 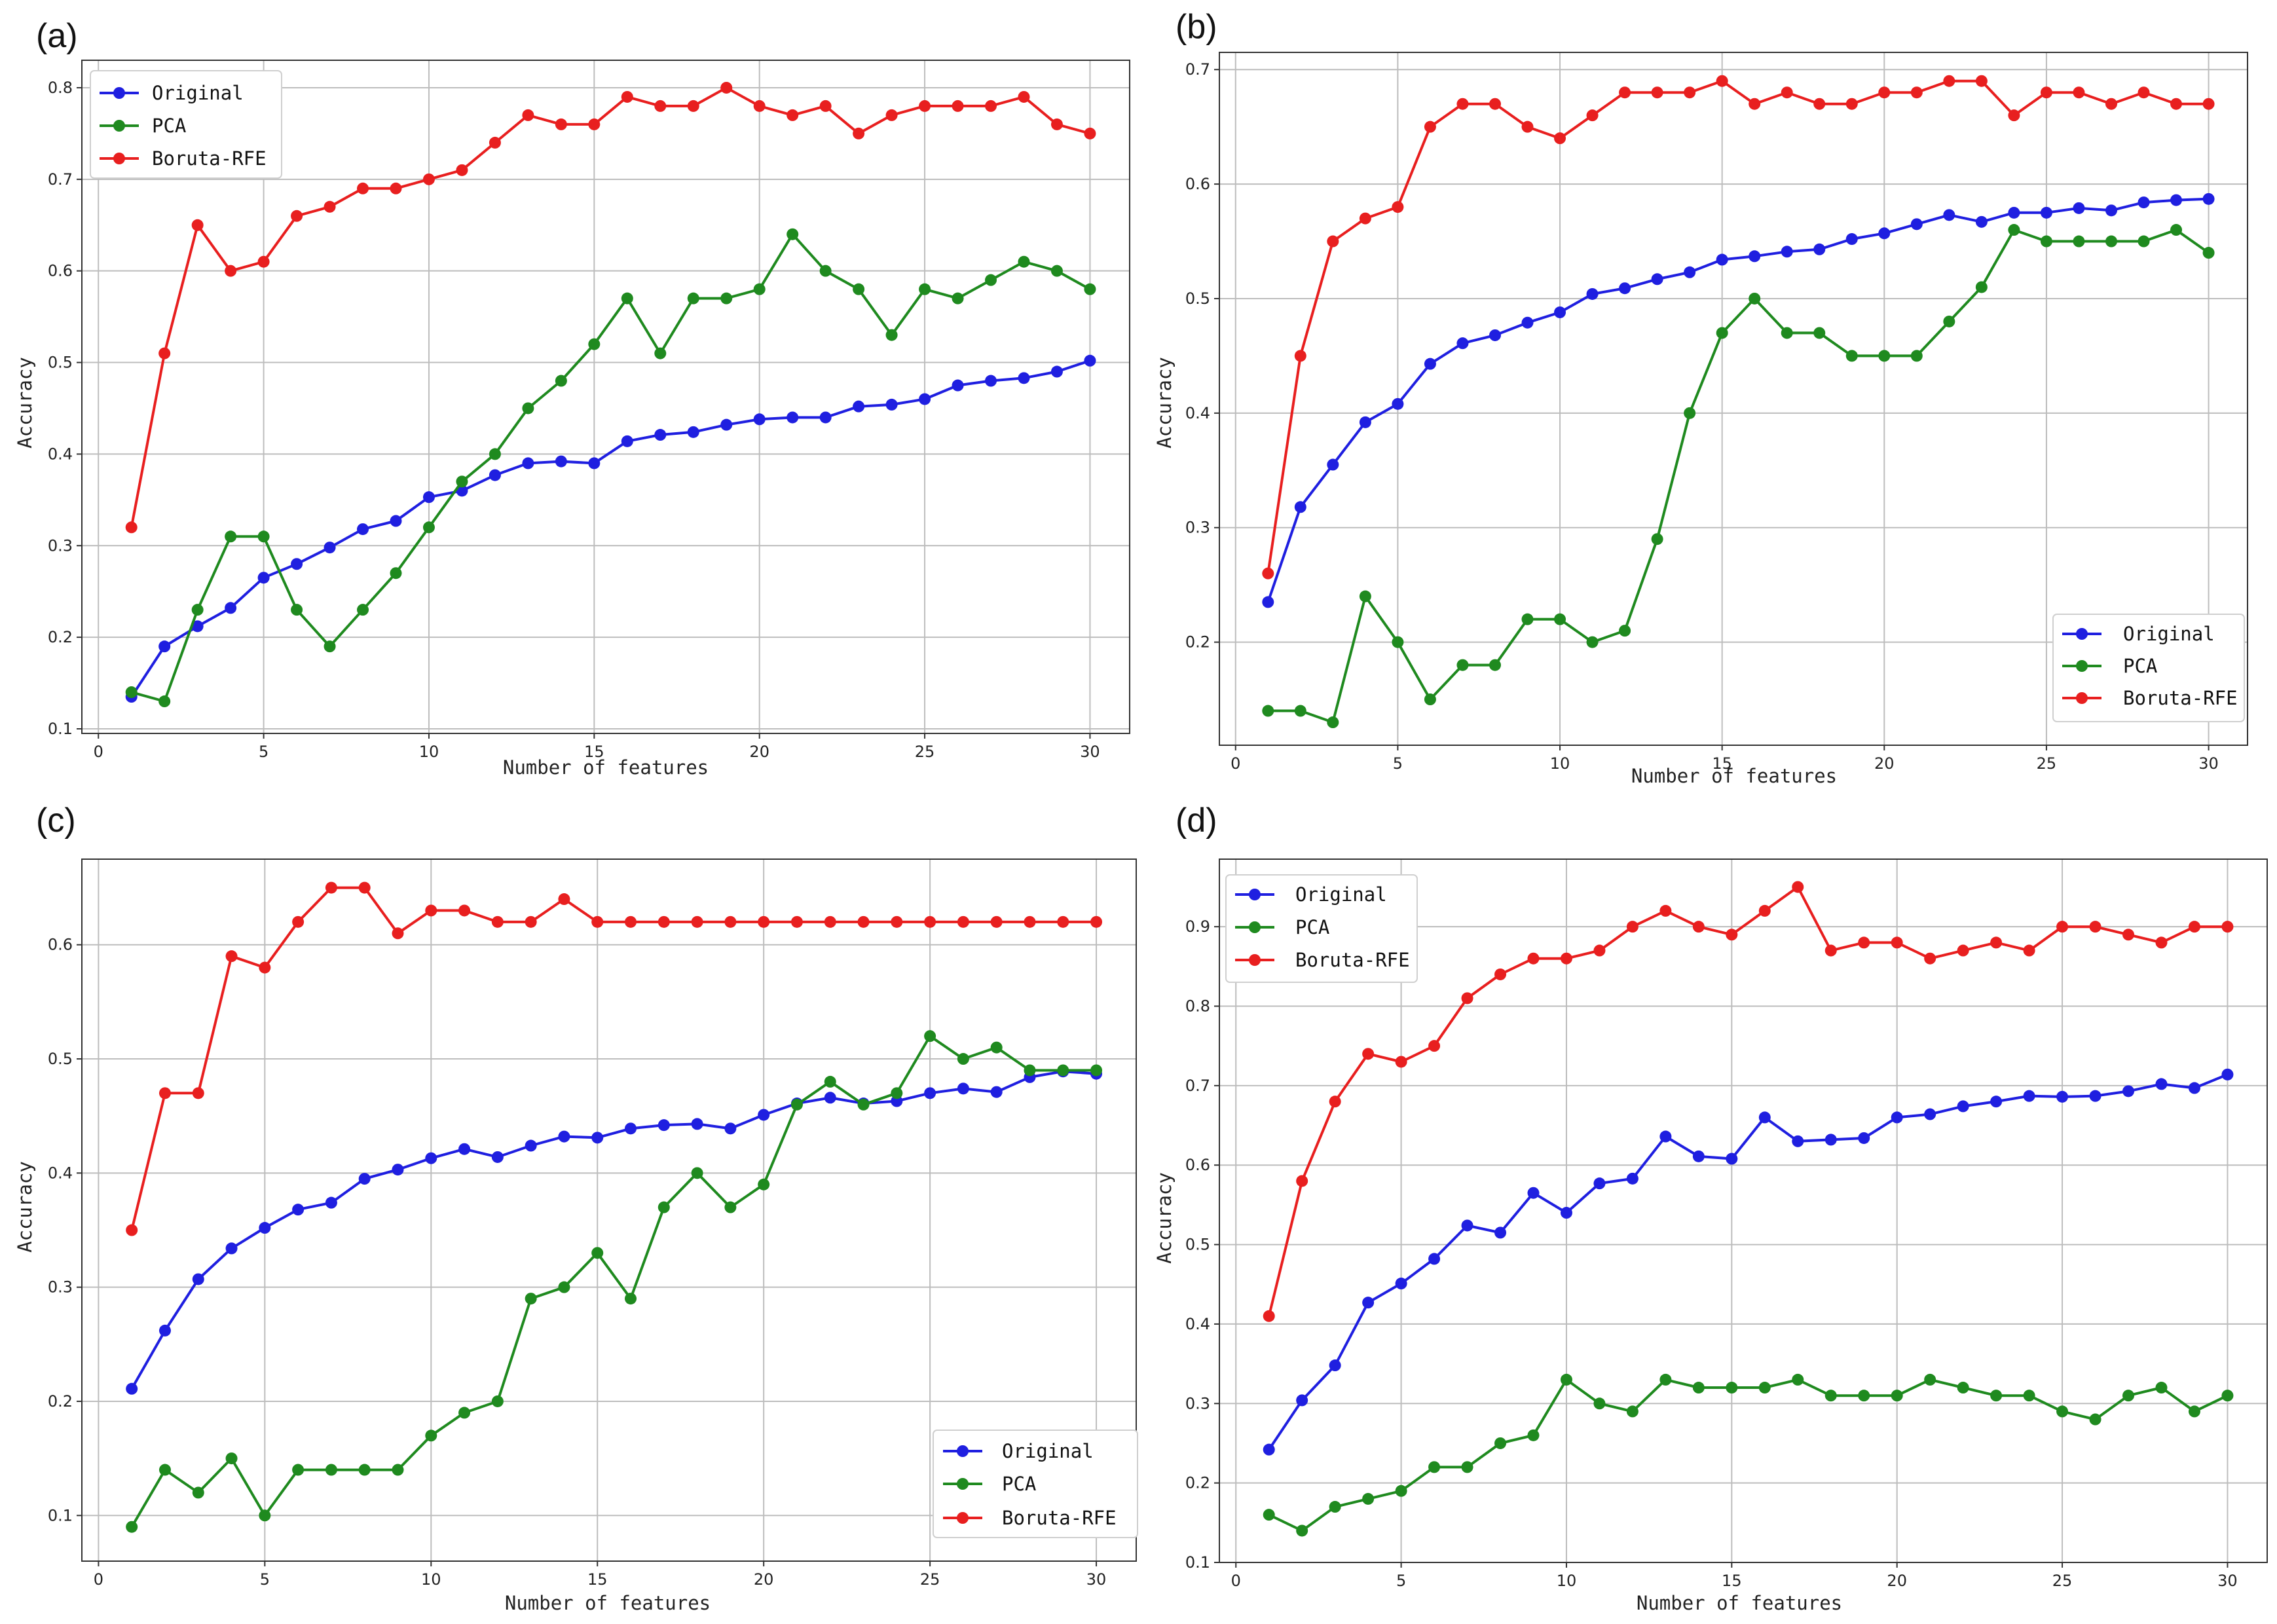 What do you see at coordinates (891, 115) in the screenshot?
I see `point-boruta-rfe-24-a` at bounding box center [891, 115].